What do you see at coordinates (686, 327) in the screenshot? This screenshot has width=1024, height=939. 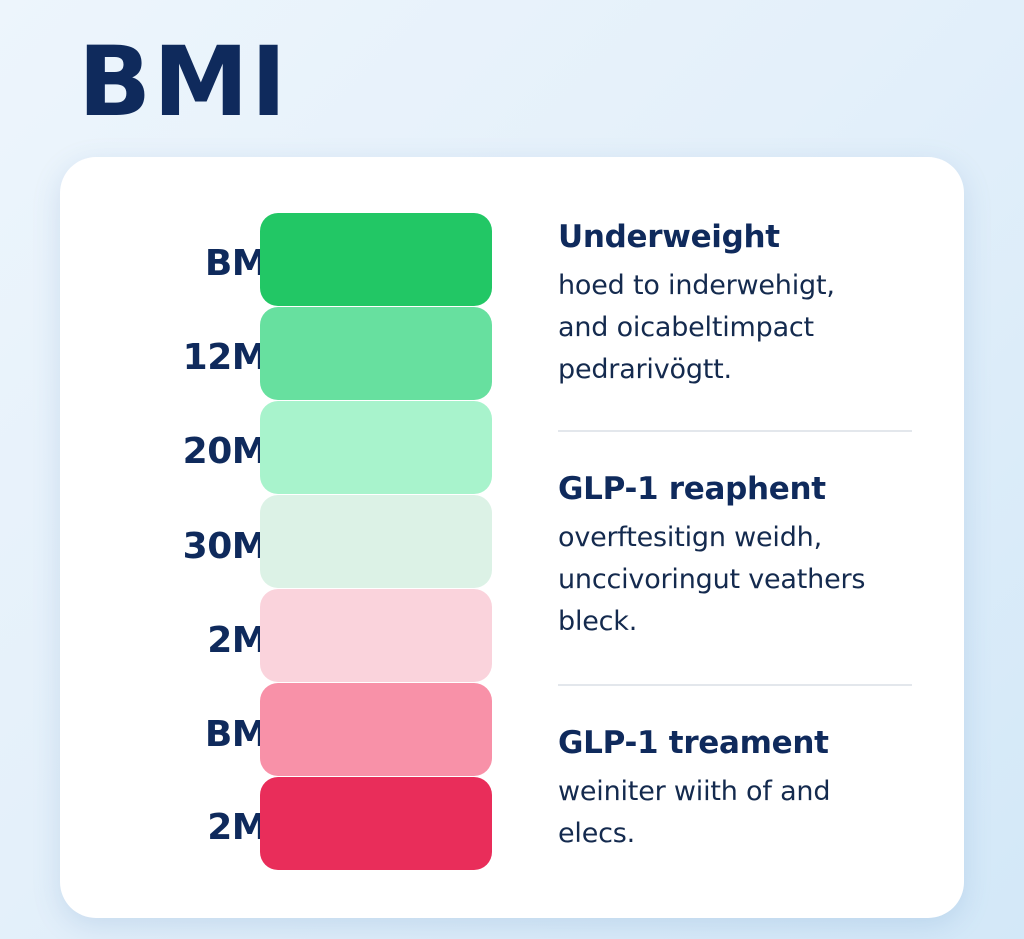 I see `info-line: and oicabeltimpact` at bounding box center [686, 327].